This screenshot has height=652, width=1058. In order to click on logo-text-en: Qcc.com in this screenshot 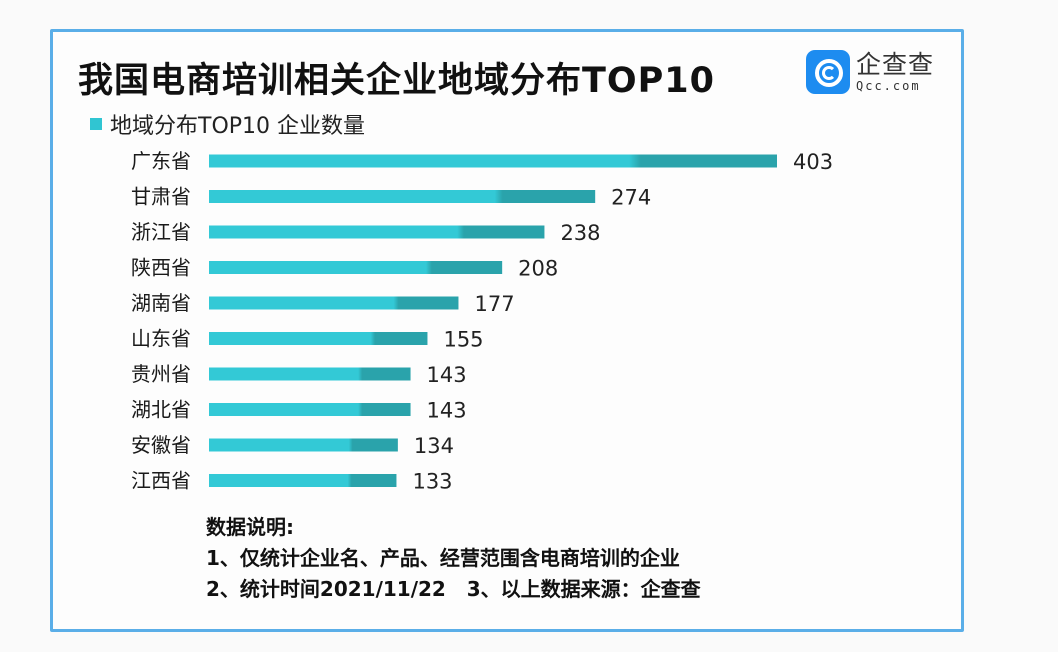, I will do `click(888, 86)`.